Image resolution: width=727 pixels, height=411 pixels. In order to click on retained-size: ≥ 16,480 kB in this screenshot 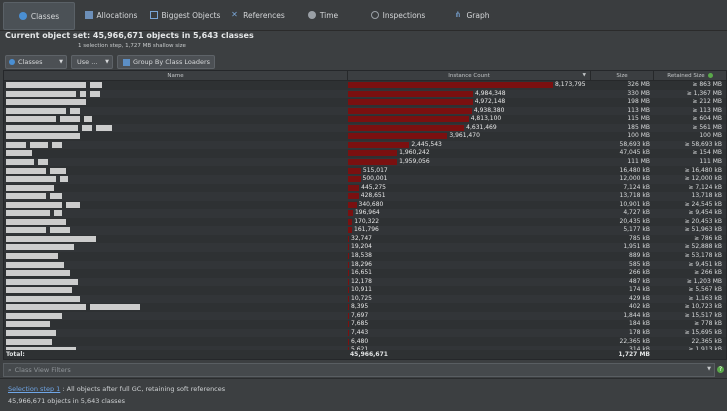, I will do `click(703, 170)`.